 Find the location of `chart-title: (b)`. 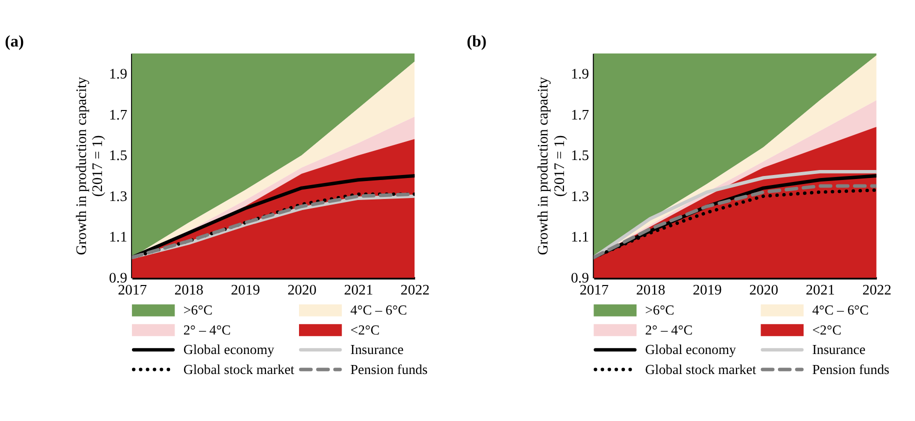

chart-title: (b) is located at coordinates (476, 41).